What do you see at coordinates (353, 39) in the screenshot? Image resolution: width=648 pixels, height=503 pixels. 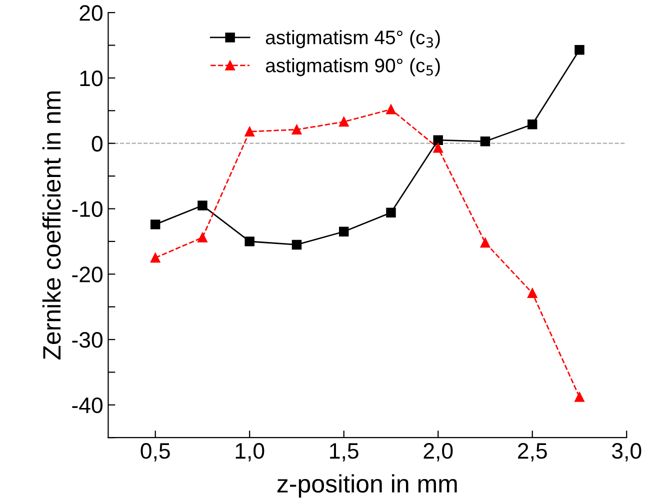 I see `legend-label: astigmatism 45° (c$_{3}$)` at bounding box center [353, 39].